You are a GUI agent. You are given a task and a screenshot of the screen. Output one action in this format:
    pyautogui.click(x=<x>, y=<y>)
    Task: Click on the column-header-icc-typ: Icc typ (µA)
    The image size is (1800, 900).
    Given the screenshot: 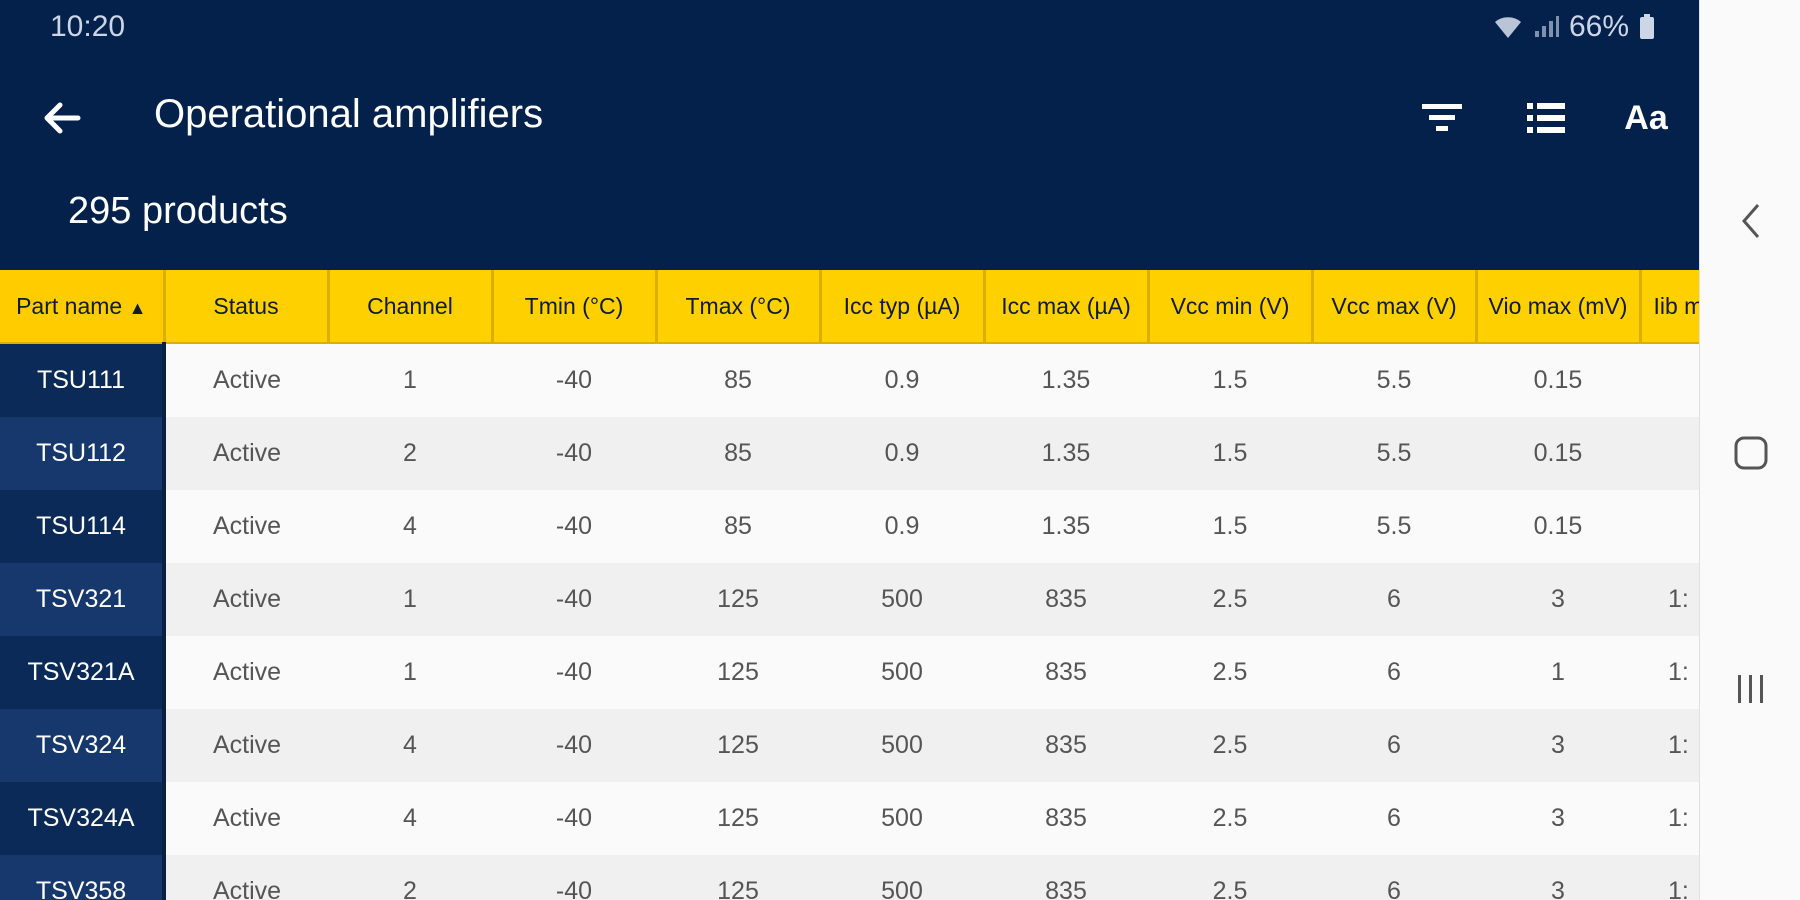 What is the action you would take?
    pyautogui.click(x=903, y=307)
    